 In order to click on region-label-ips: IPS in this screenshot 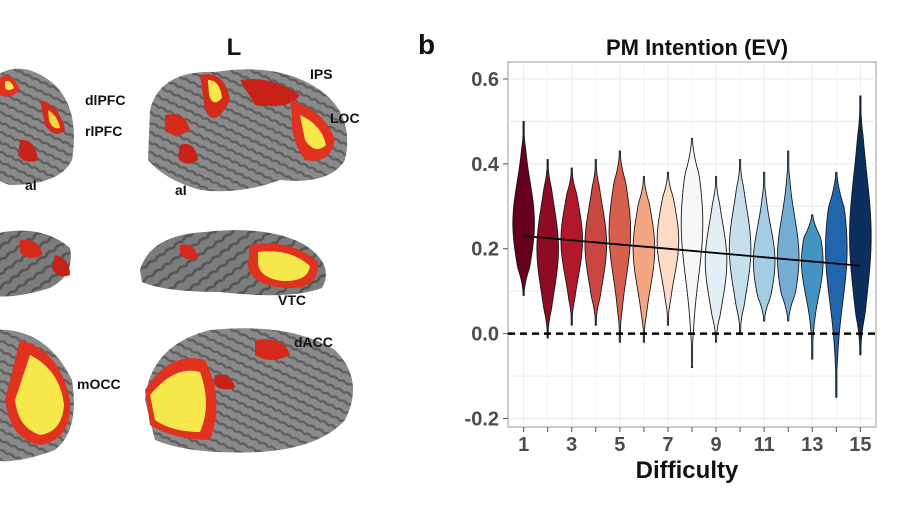, I will do `click(321, 74)`.